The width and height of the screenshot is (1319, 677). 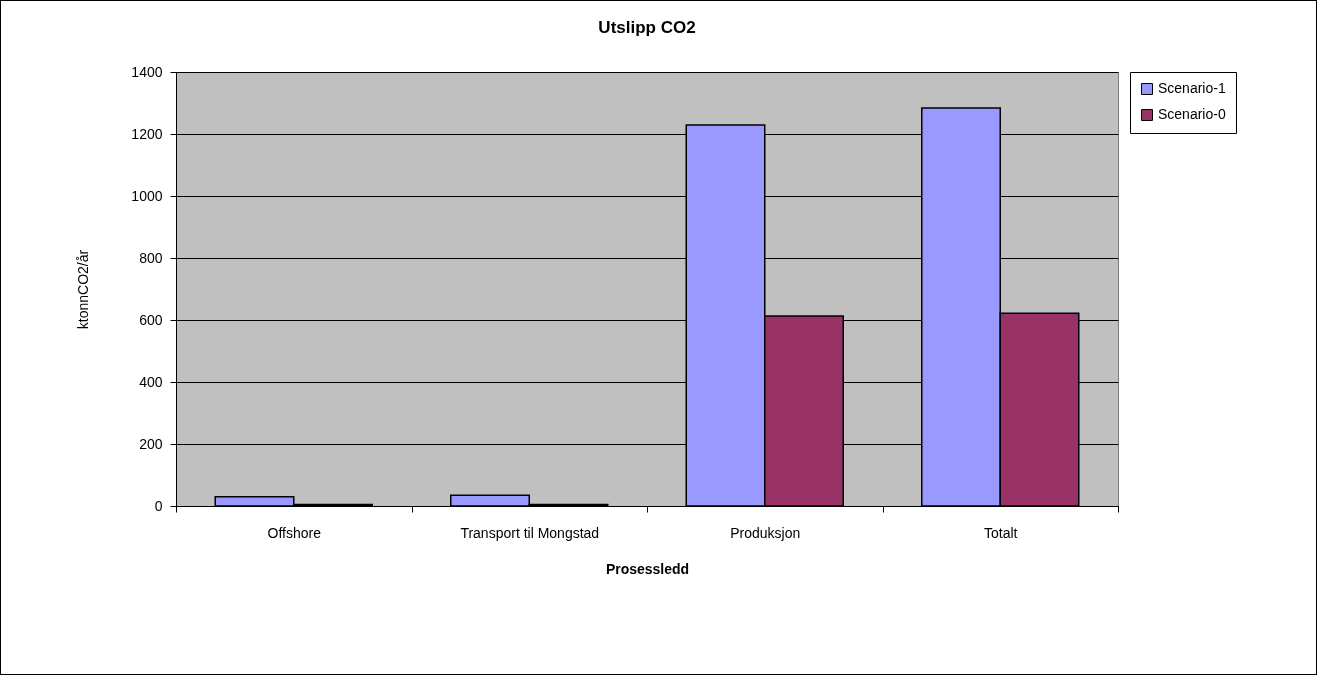 What do you see at coordinates (294, 532) in the screenshot?
I see `x-tick-label: Offshore` at bounding box center [294, 532].